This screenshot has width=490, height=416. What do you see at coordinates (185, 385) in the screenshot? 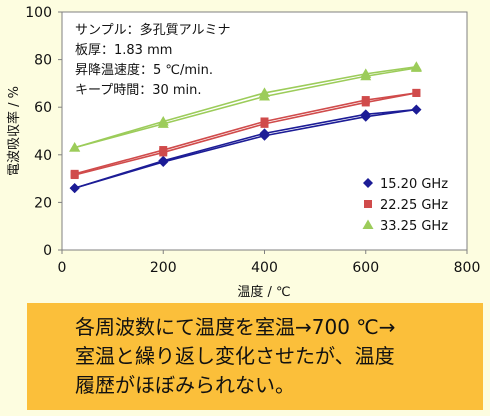
I see `caption-line-3: 履歴がほぼみられない。` at bounding box center [185, 385].